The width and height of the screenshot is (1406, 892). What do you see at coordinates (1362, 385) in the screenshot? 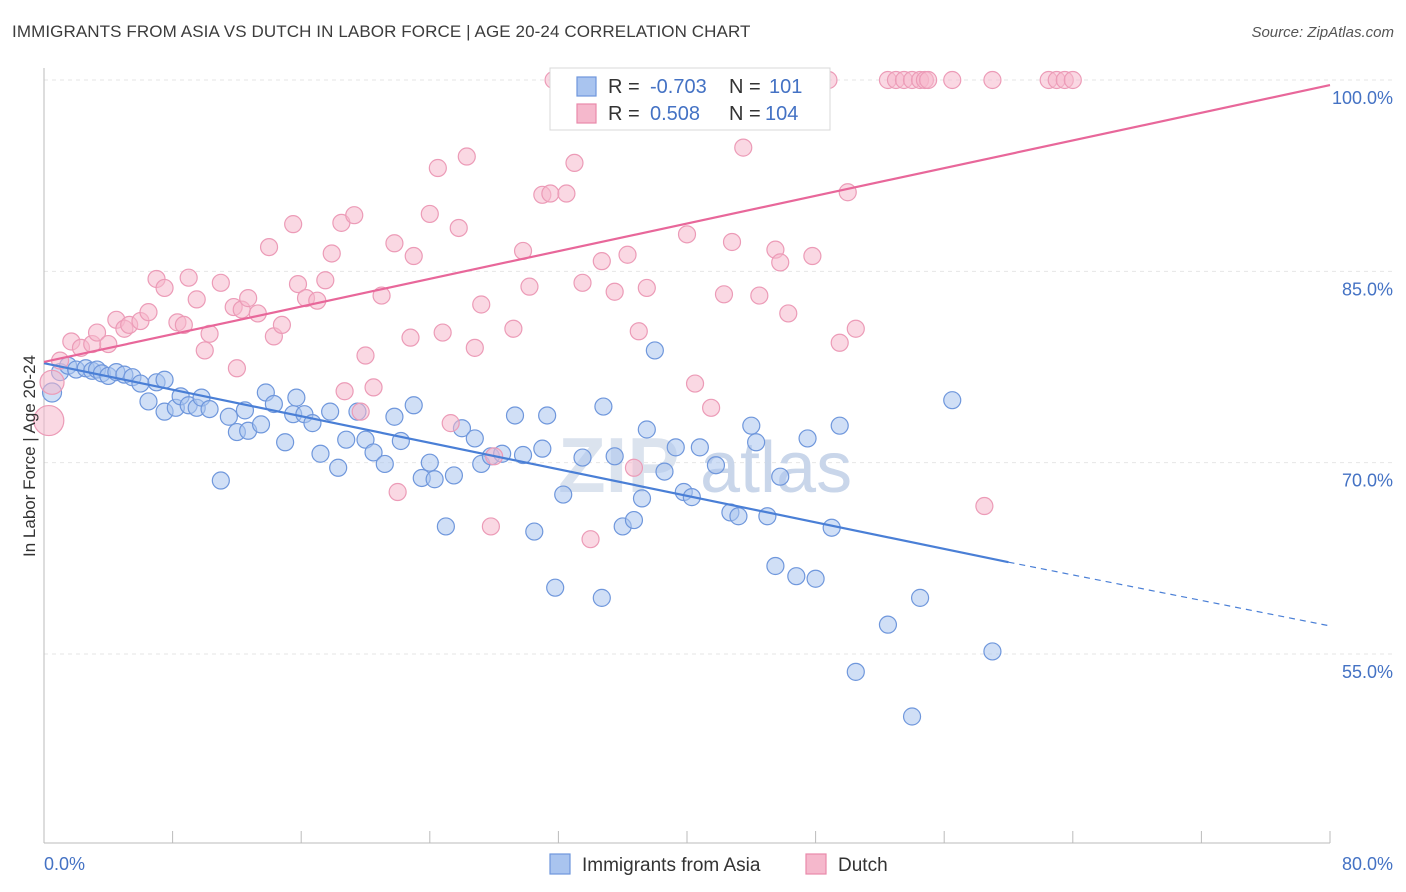
I see `y-tick-labels: 55.0% 70.0% 85.0% 100.0%` at bounding box center [1362, 385].